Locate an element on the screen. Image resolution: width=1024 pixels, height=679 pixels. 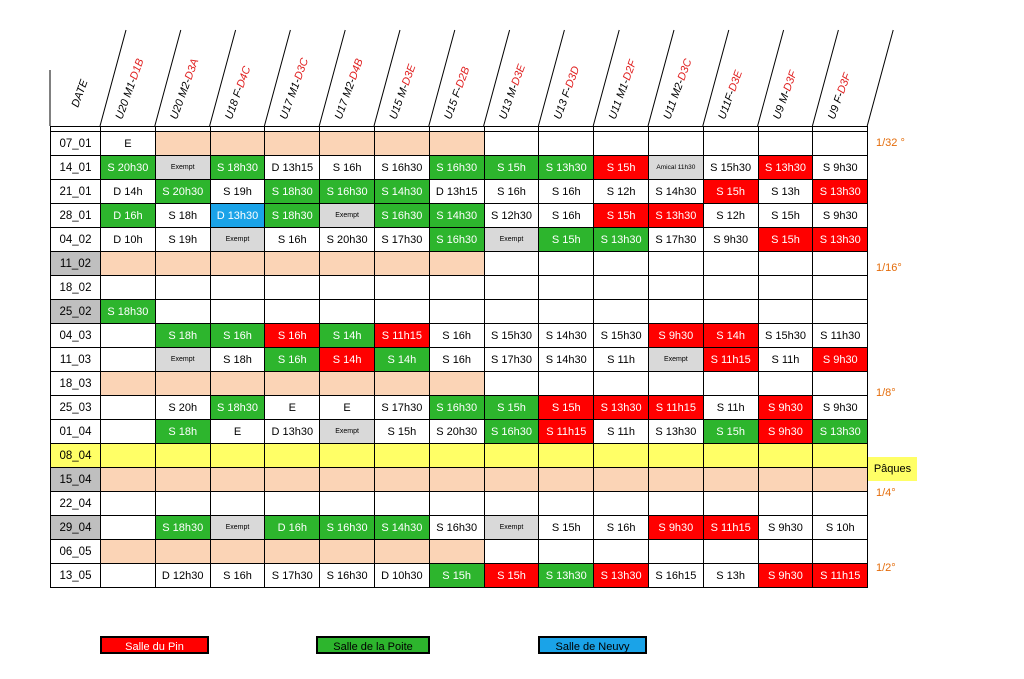
date-cell: 21_01 is located at coordinates (75, 191).